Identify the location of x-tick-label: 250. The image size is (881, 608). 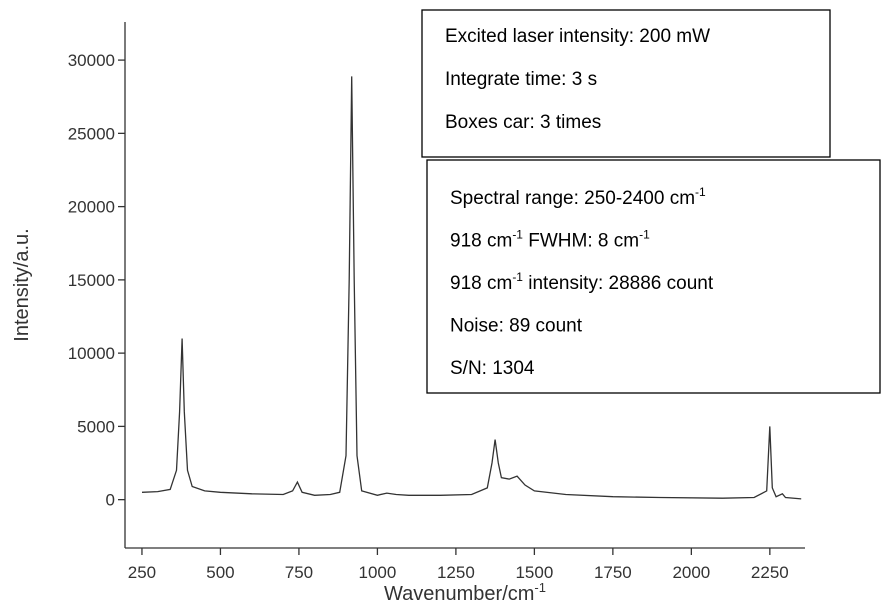
(142, 572).